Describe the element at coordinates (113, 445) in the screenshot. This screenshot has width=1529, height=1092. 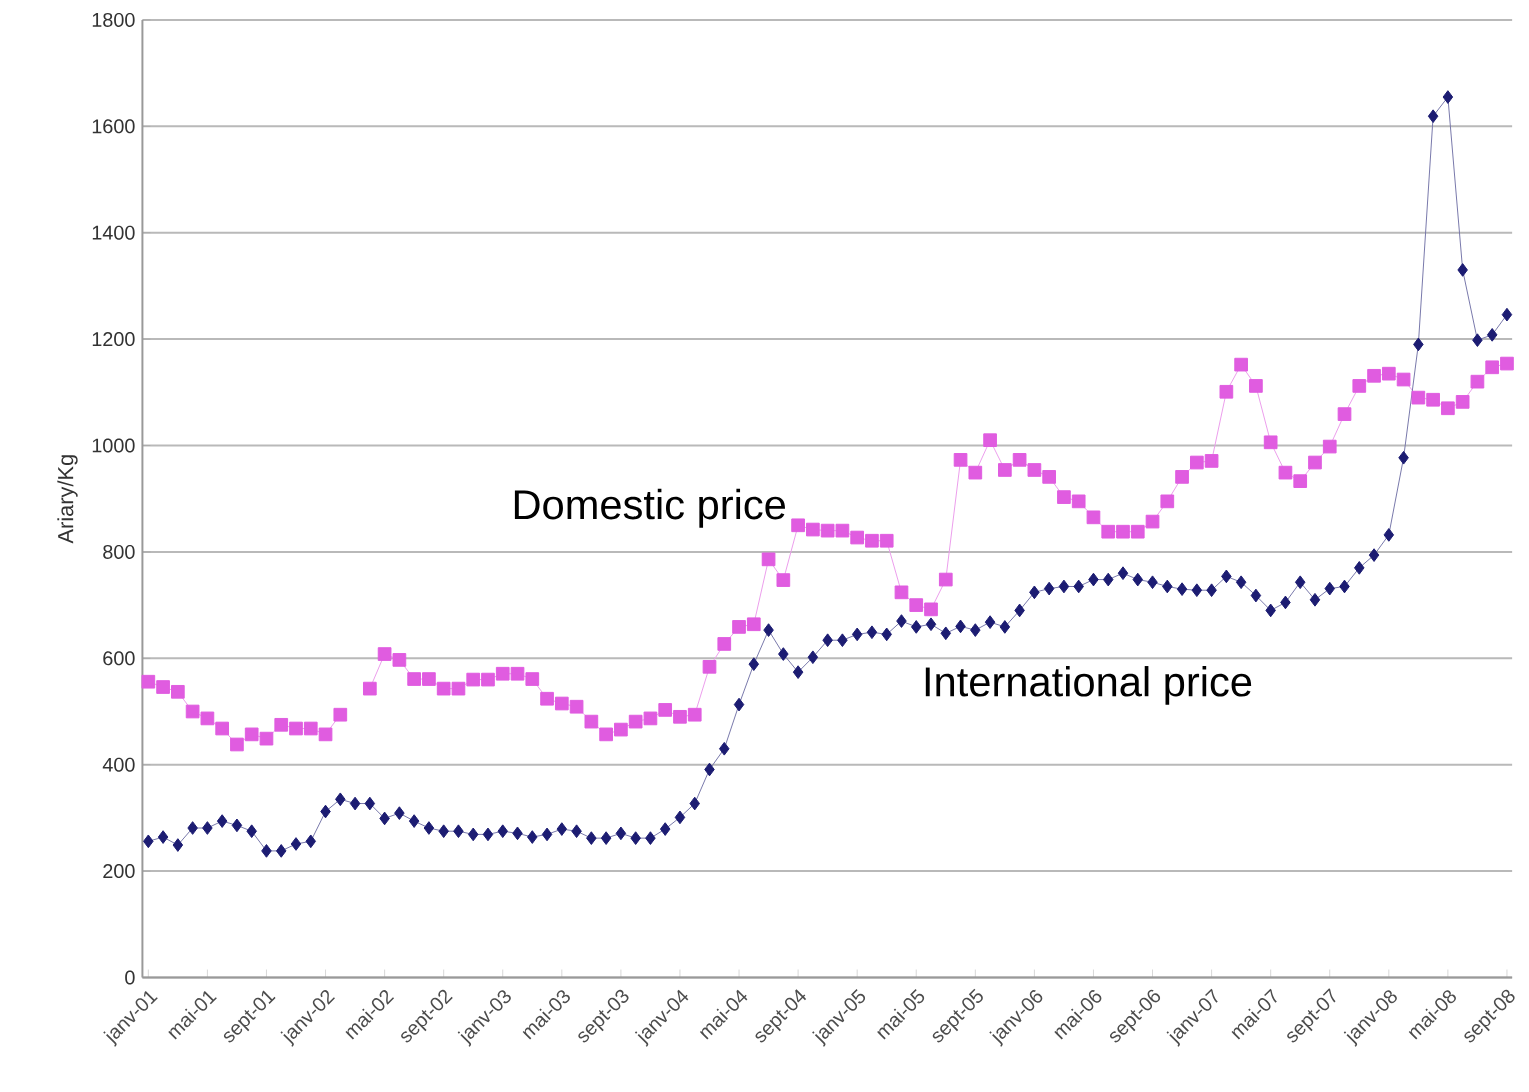
I see `y-tick-label: 1000` at that location.